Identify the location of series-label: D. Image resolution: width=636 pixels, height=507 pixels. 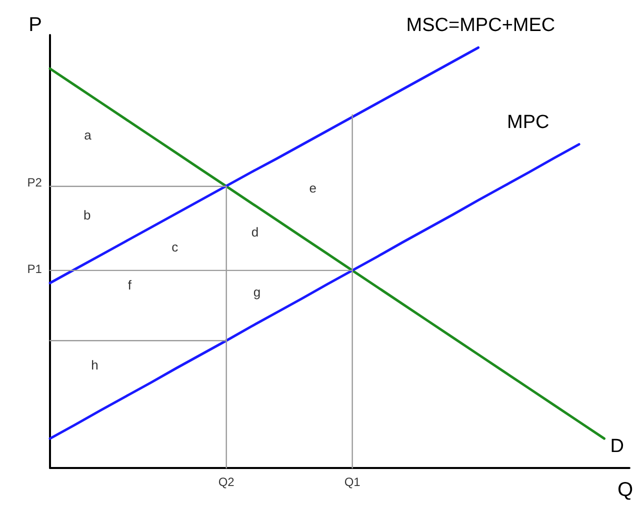
(617, 447).